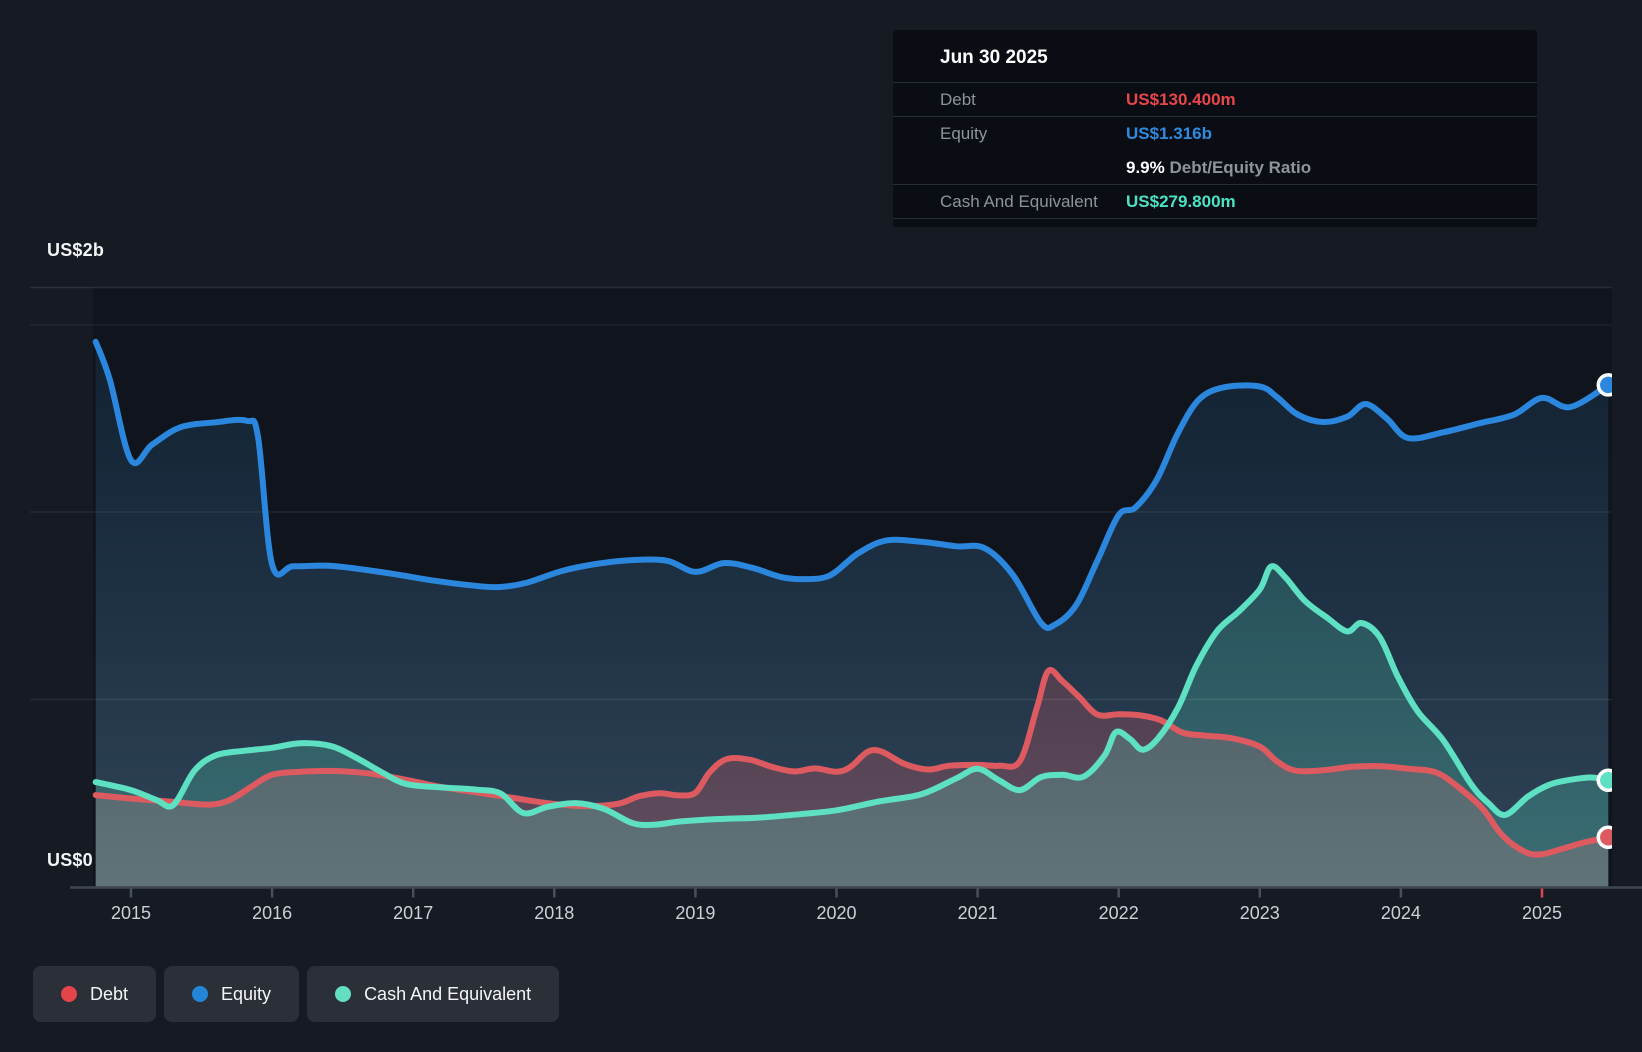 Image resolution: width=1642 pixels, height=1052 pixels. What do you see at coordinates (1181, 201) in the screenshot?
I see `tooltip-row-value: US$279.800m` at bounding box center [1181, 201].